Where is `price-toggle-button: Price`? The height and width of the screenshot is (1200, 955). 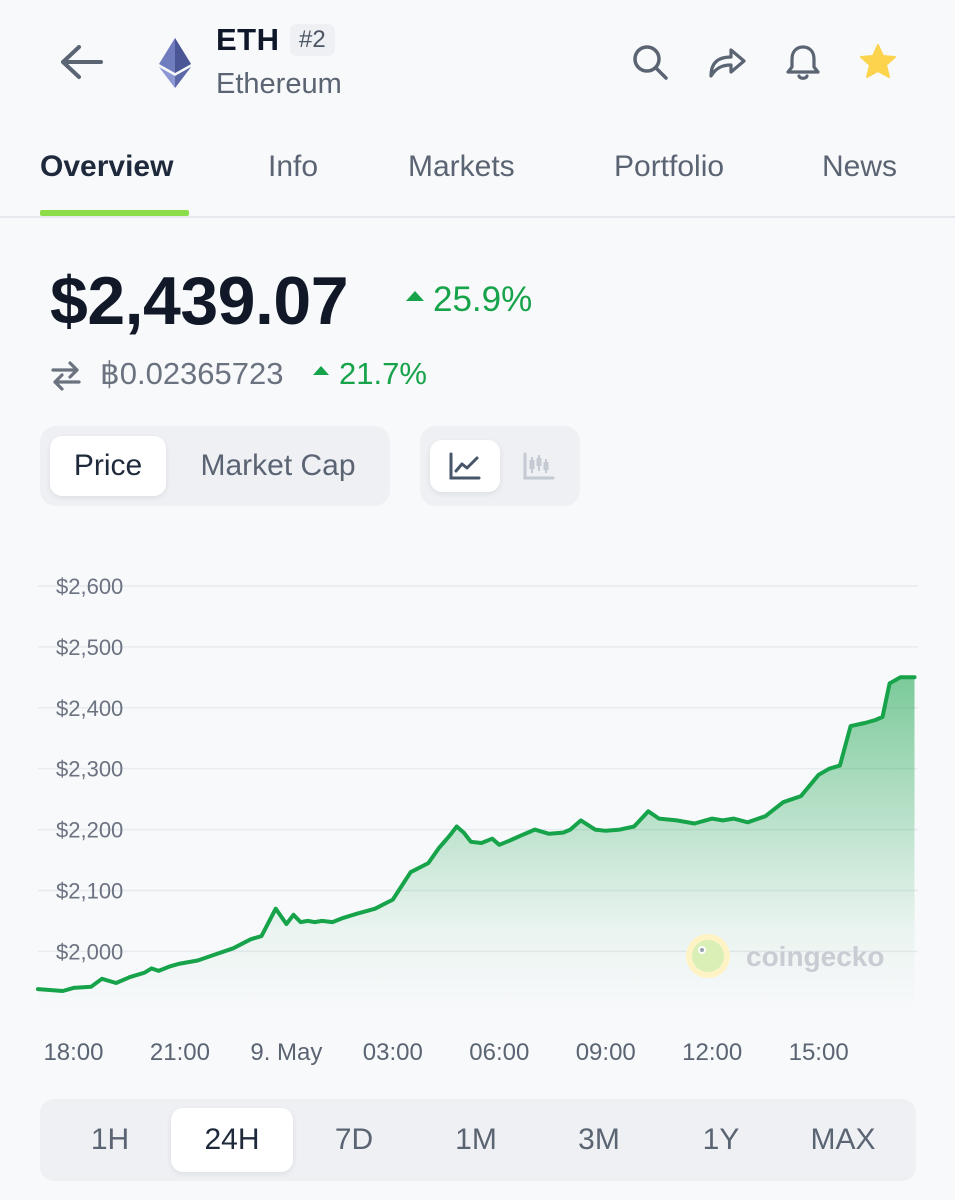 price-toggle-button: Price is located at coordinates (108, 466).